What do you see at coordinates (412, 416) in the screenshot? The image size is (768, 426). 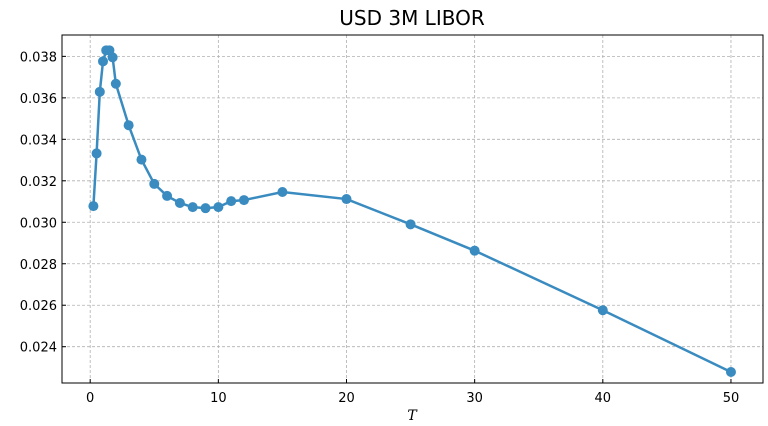 I see `x-axis-label: T` at bounding box center [412, 416].